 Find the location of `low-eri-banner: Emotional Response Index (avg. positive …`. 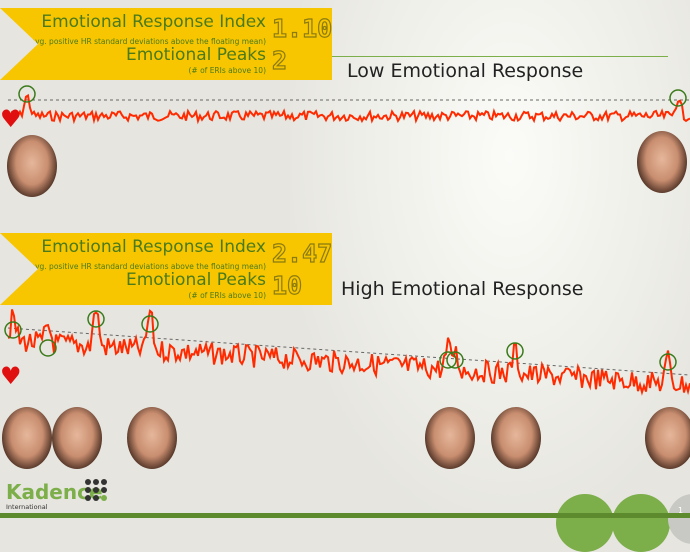

low-eri-banner: Emotional Response Index (avg. positive … is located at coordinates (166, 44).